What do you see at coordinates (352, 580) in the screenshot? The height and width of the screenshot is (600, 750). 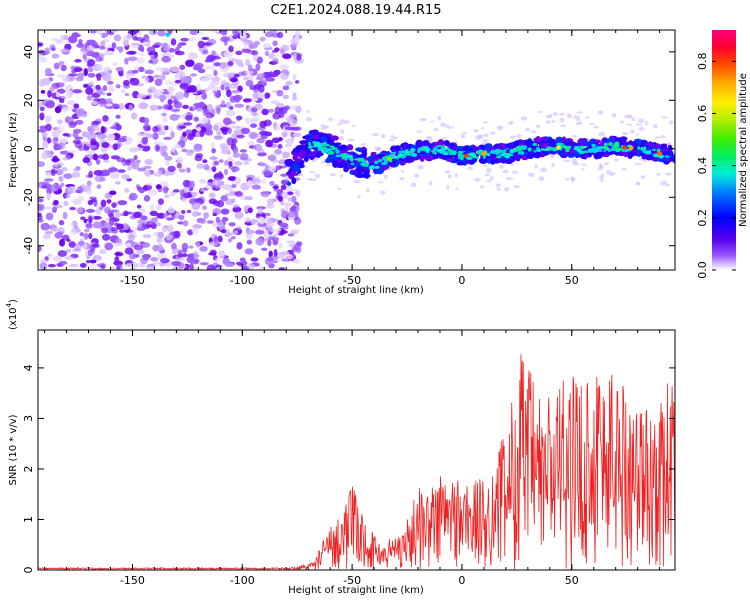 I see `snr-x-tick-label: -50` at bounding box center [352, 580].